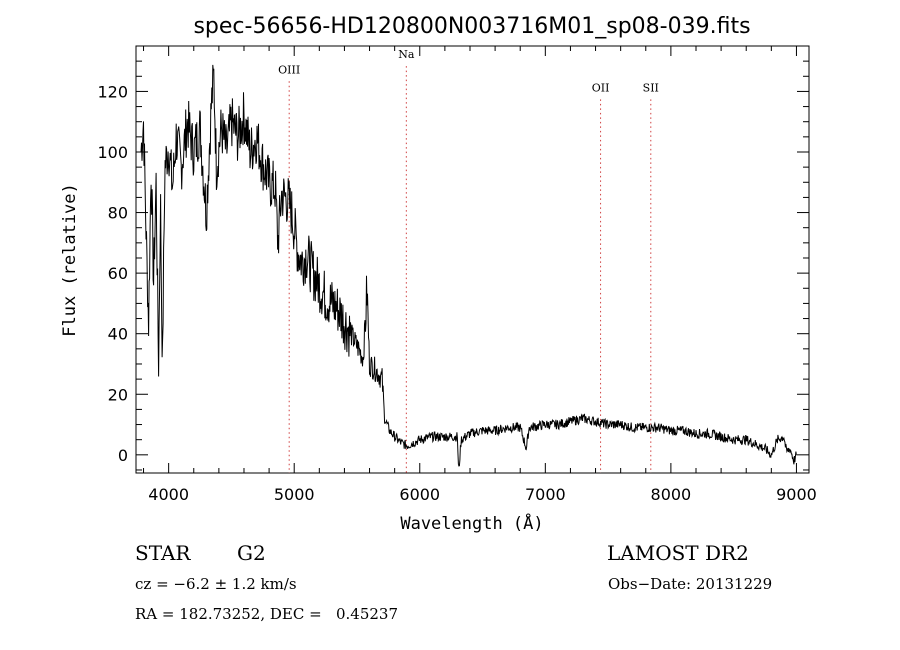 The height and width of the screenshot is (650, 900). I want to click on y-tick-label: 120, so click(112, 91).